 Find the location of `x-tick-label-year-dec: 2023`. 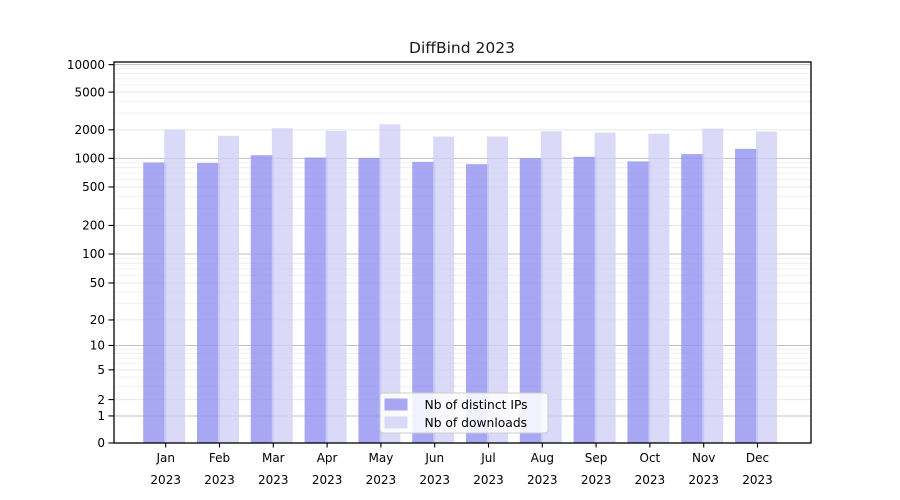

x-tick-label-year-dec: 2023 is located at coordinates (757, 480).